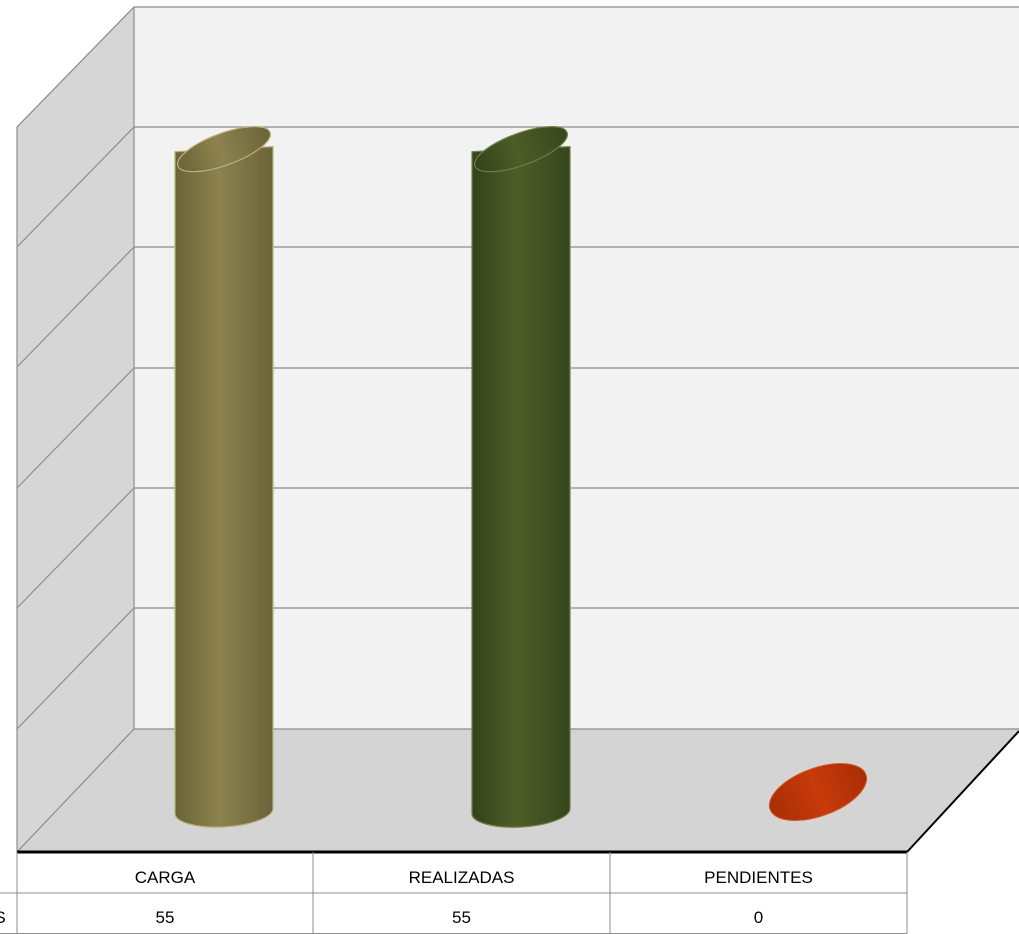 The width and height of the screenshot is (1019, 934). I want to click on bar-carga, so click(224, 477).